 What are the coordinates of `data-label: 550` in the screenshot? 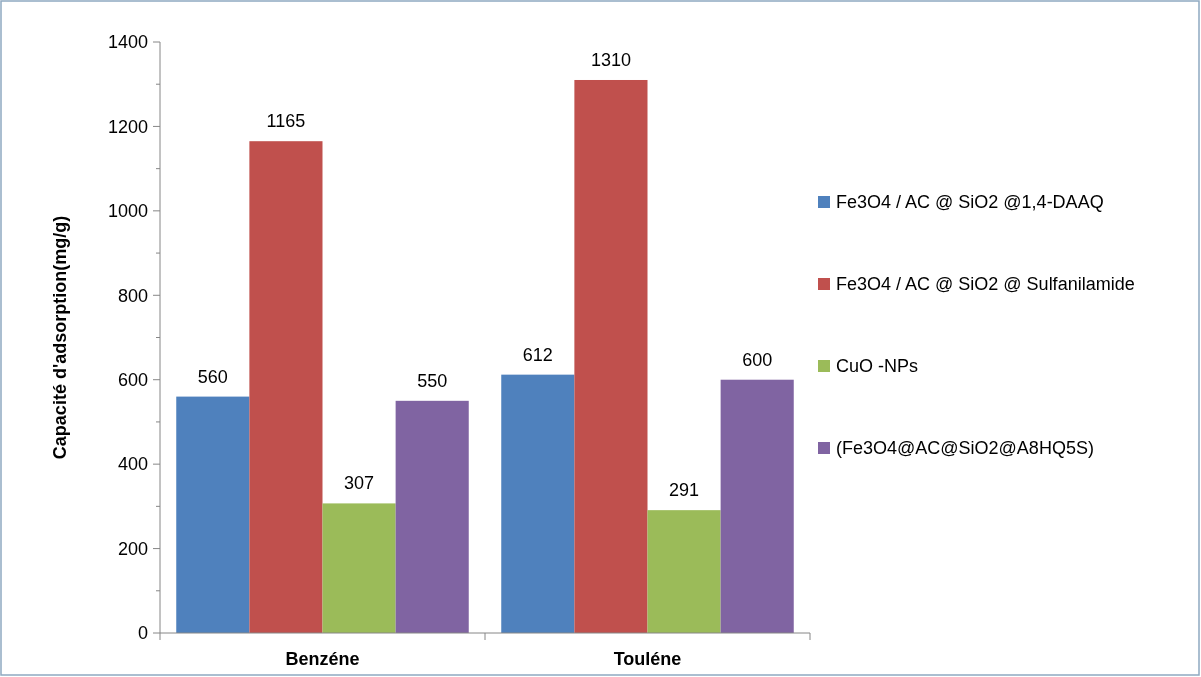 It's located at (432, 380).